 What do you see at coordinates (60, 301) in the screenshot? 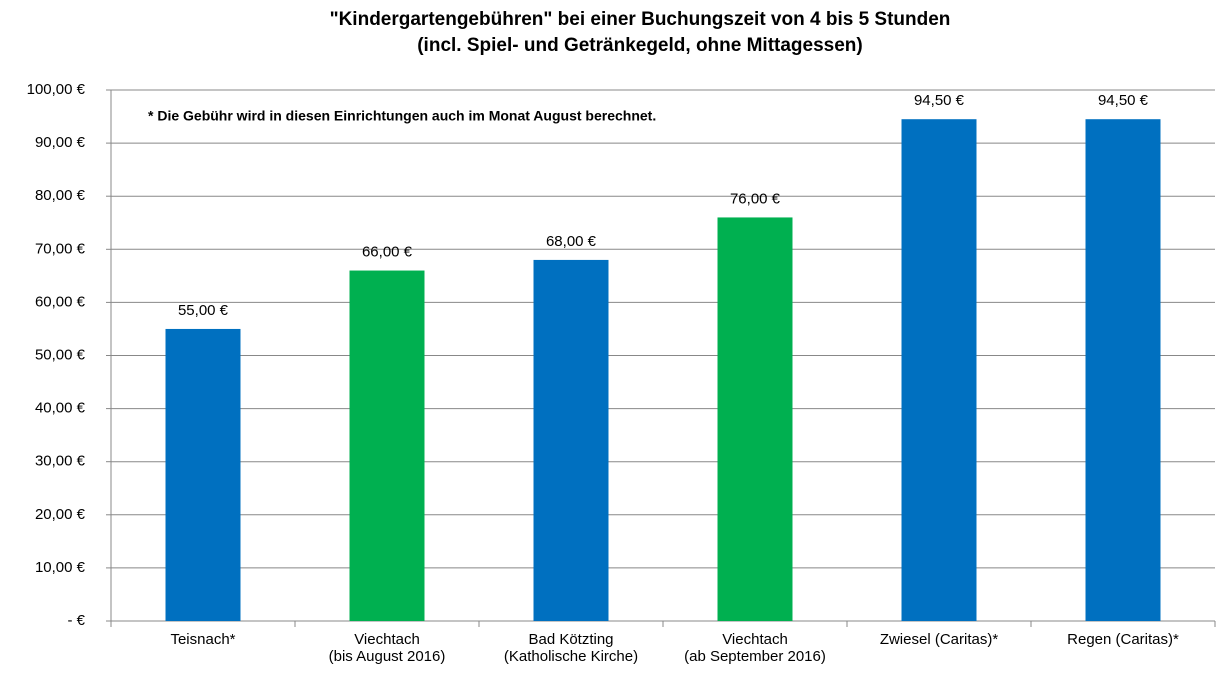
I see `y-tick-label: 60,00 €` at bounding box center [60, 301].